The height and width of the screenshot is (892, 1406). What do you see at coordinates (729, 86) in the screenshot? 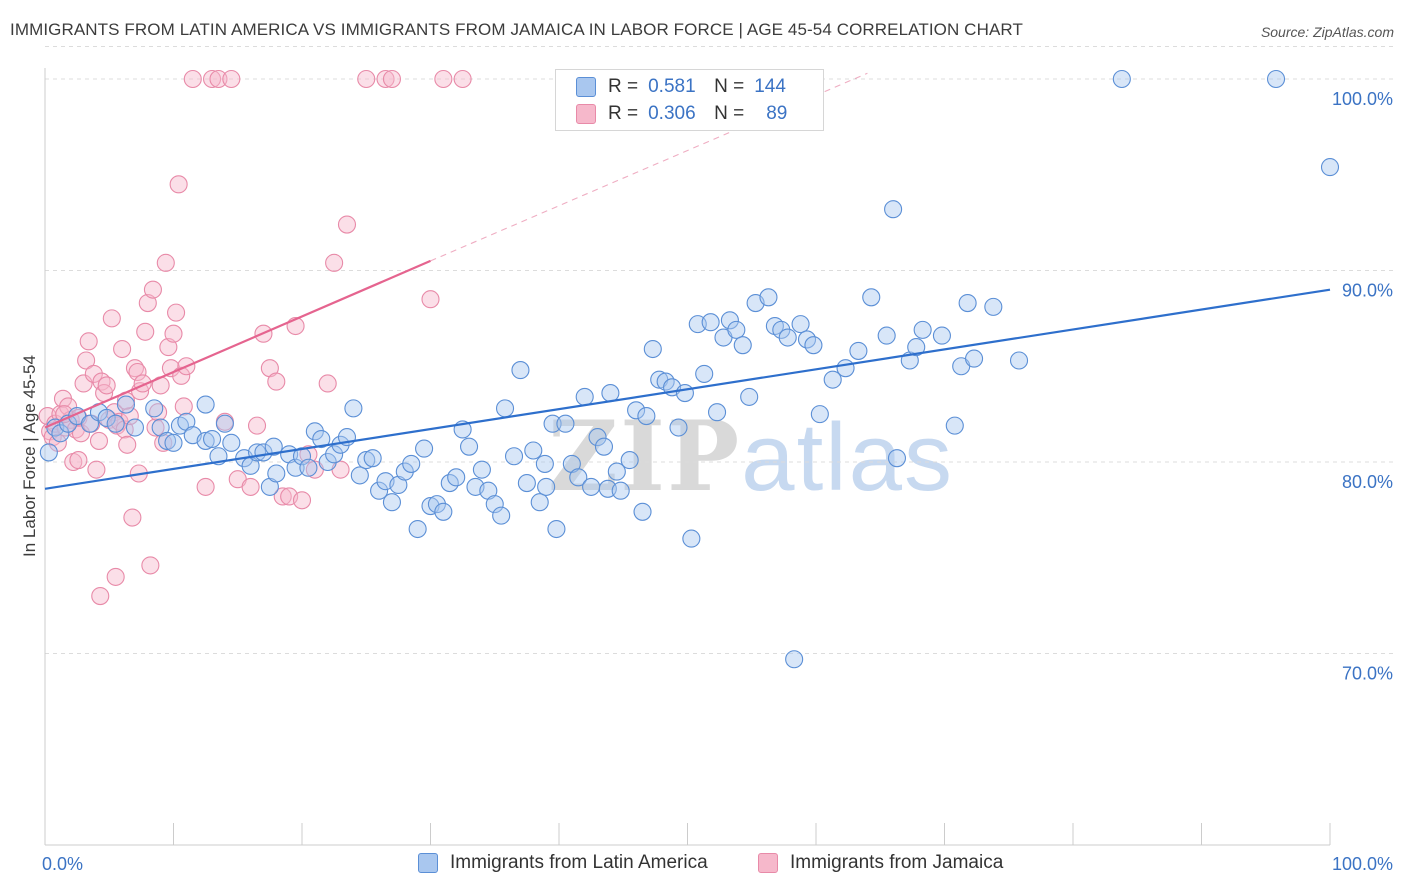
I see `legend-n-label: N =` at bounding box center [729, 86].